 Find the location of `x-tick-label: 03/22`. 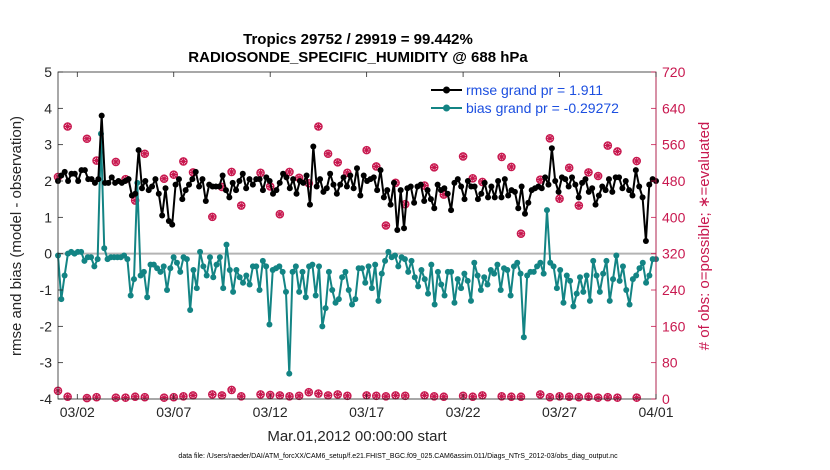

x-tick-label: 03/22 is located at coordinates (463, 412).